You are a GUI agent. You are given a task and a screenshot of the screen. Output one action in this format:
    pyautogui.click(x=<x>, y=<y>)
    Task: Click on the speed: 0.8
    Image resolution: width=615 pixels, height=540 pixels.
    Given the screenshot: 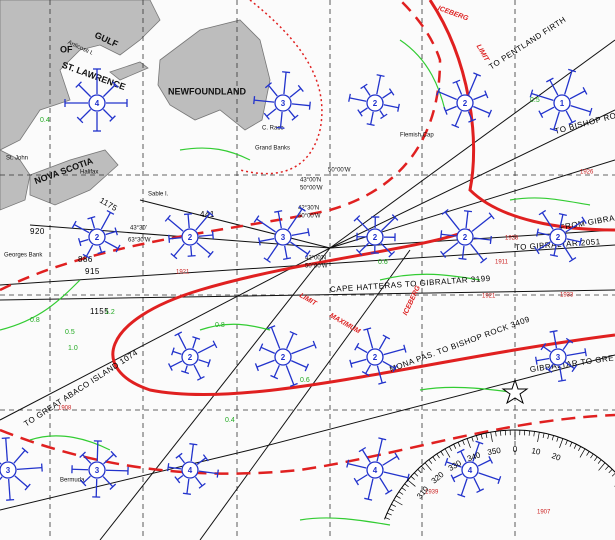 What is the action you would take?
    pyautogui.click(x=220, y=325)
    